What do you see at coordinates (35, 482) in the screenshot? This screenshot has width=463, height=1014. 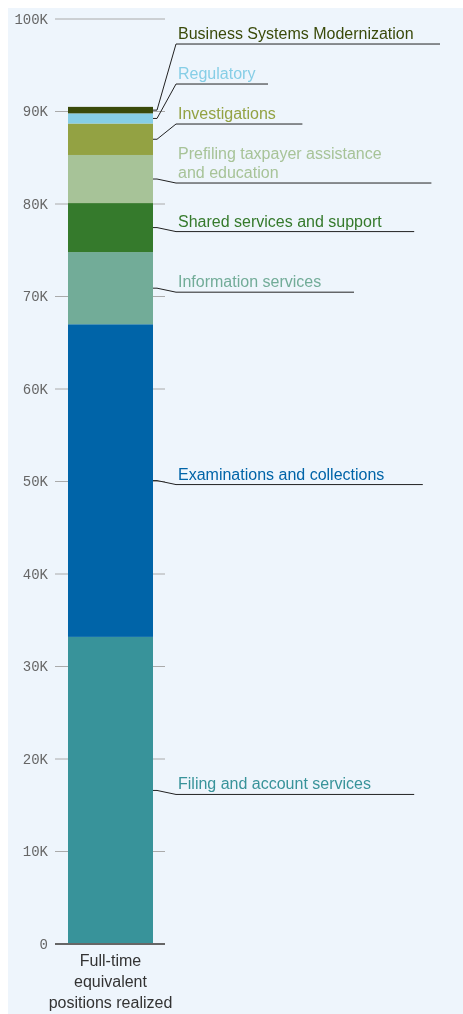 I see `y-tick-label: 50K` at bounding box center [35, 482].